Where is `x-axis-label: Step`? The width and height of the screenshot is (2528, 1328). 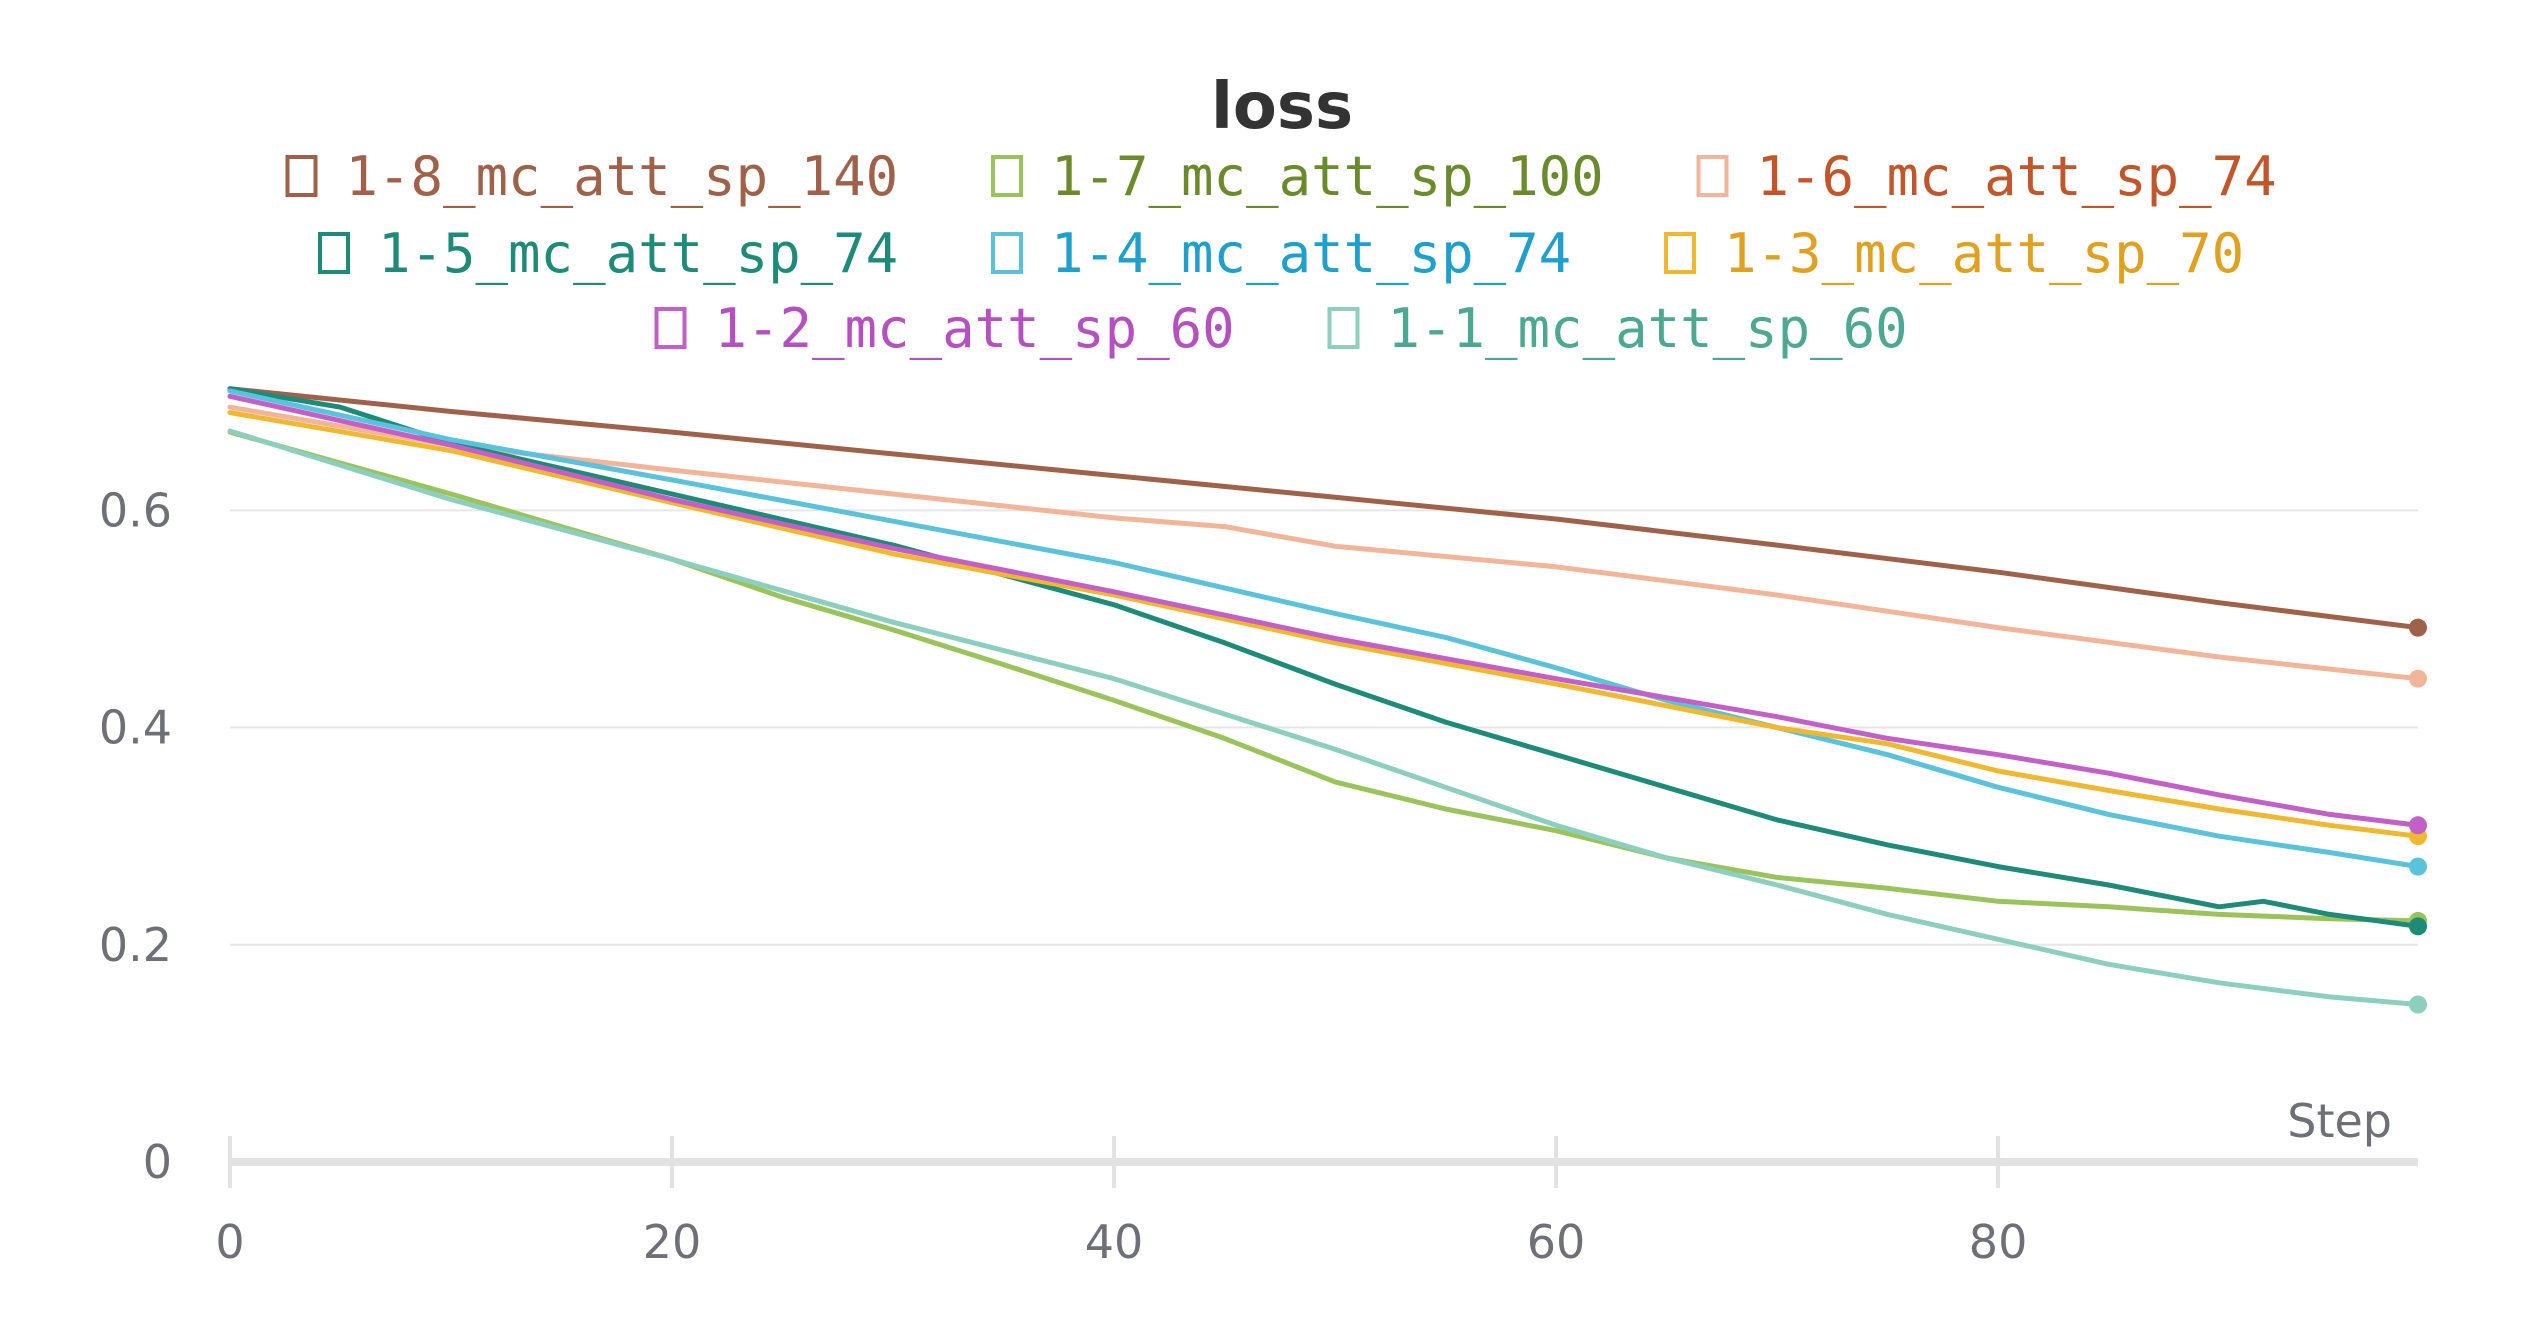 x-axis-label: Step is located at coordinates (2339, 1121).